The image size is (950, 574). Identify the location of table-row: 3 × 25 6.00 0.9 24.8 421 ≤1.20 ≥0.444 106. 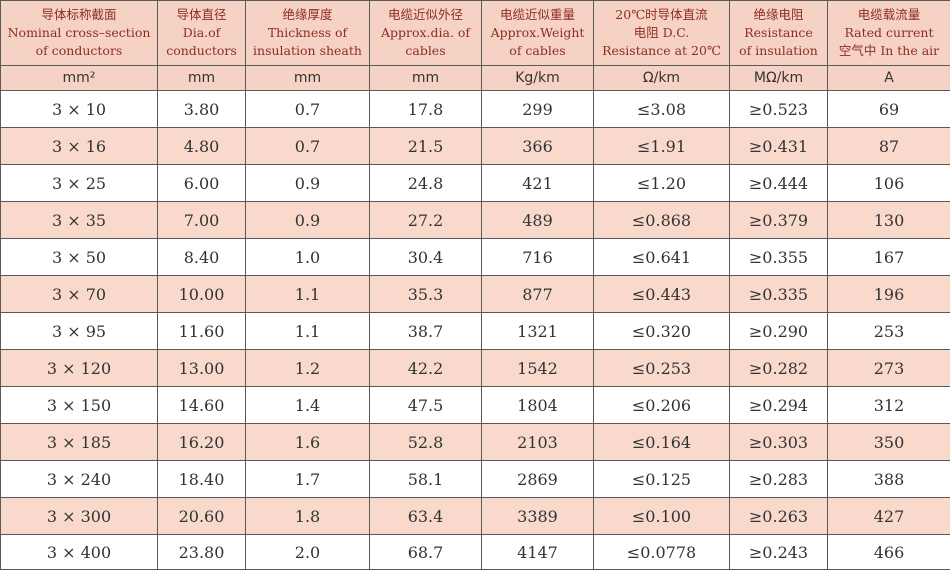
(475, 183).